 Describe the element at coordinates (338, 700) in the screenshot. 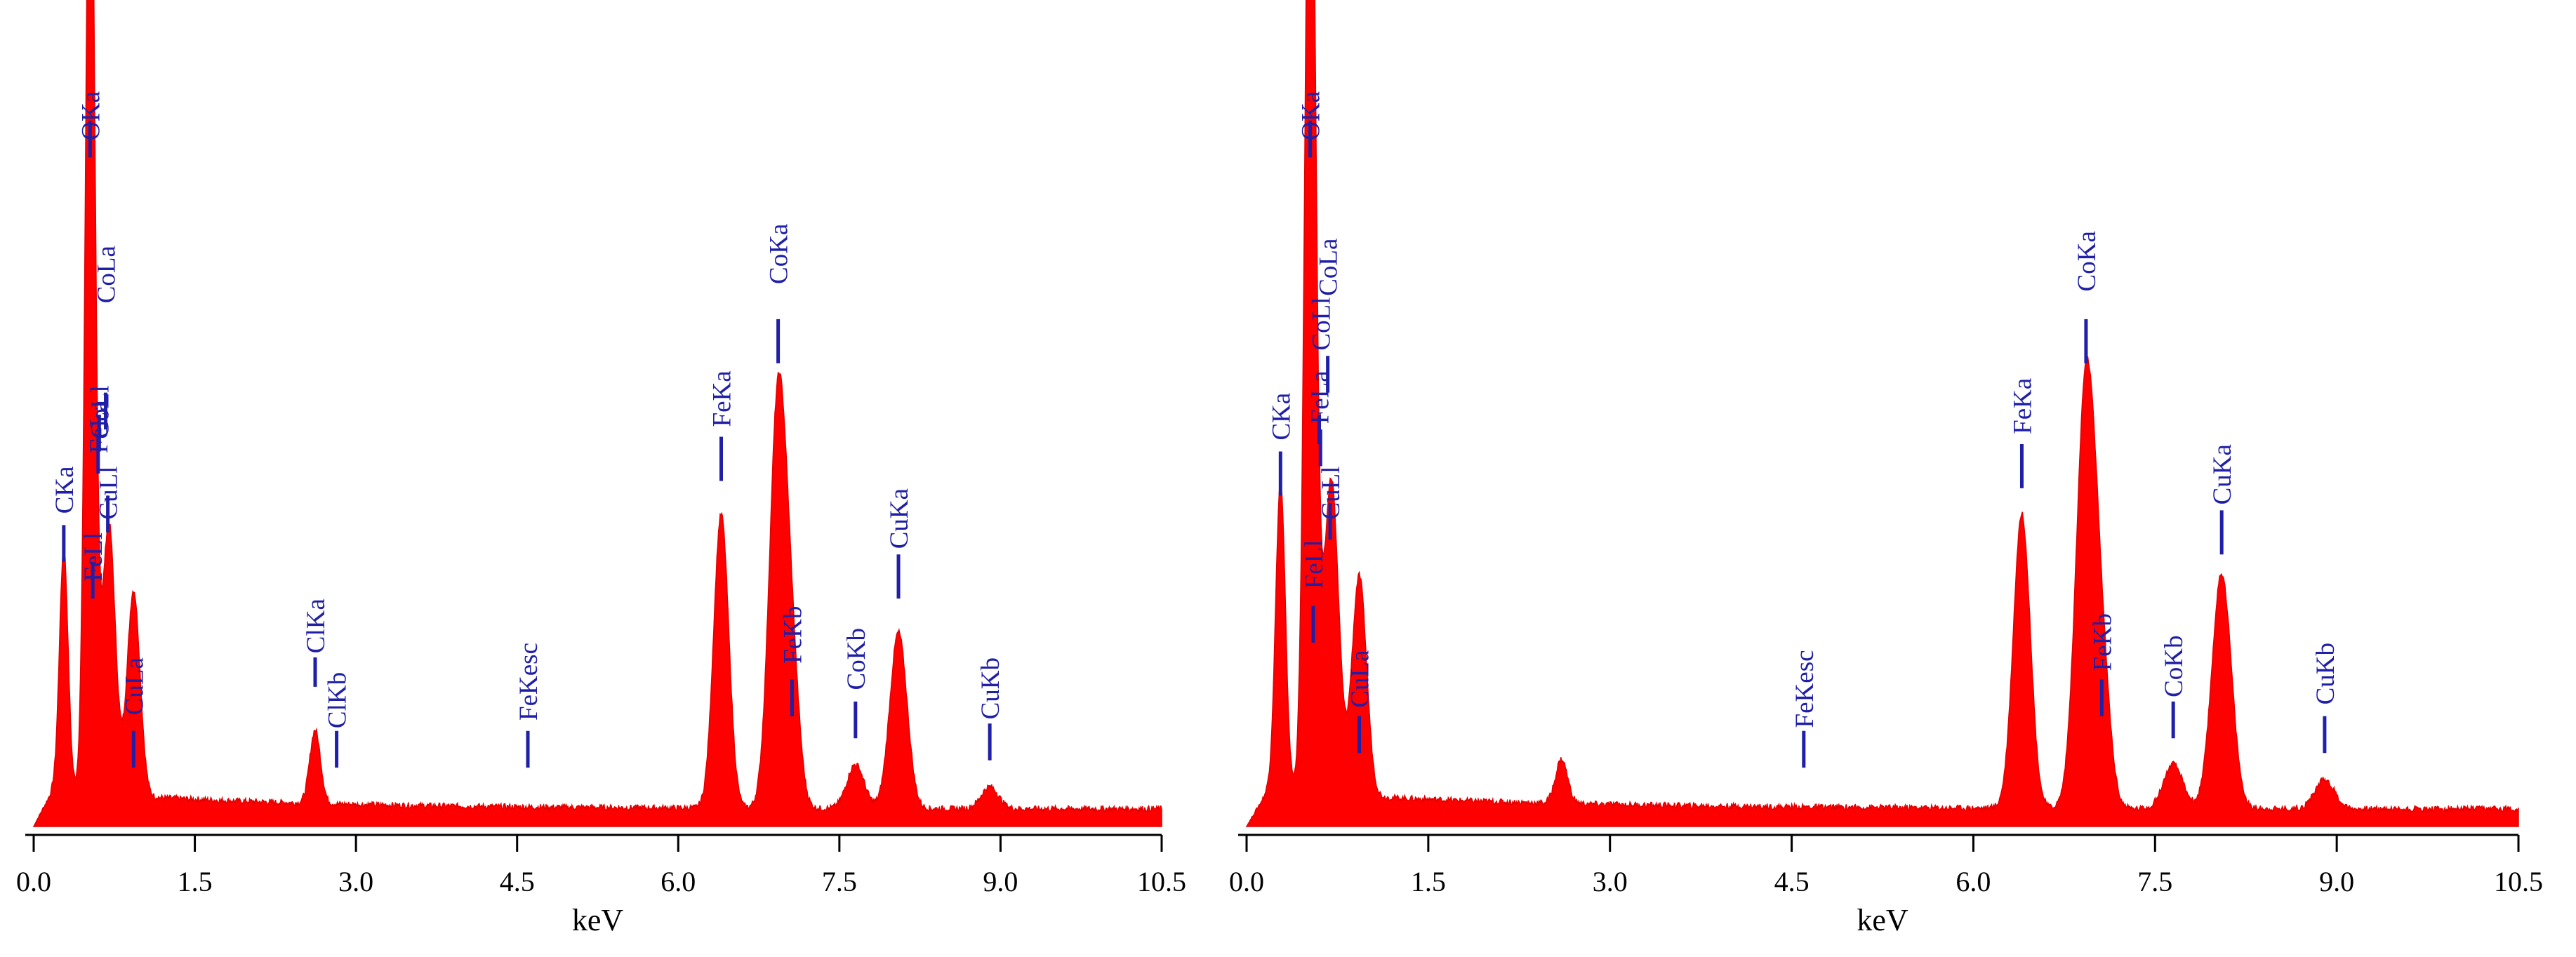

I see `peak-label: ClKb` at that location.